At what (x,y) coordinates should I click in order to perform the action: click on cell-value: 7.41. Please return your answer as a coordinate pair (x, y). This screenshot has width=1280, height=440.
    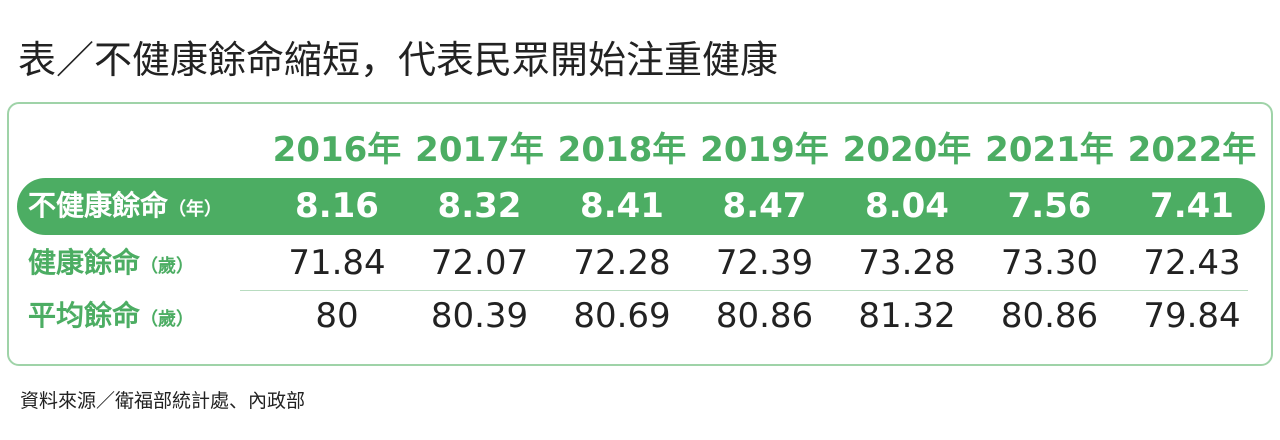
    Looking at the image, I should click on (1192, 206).